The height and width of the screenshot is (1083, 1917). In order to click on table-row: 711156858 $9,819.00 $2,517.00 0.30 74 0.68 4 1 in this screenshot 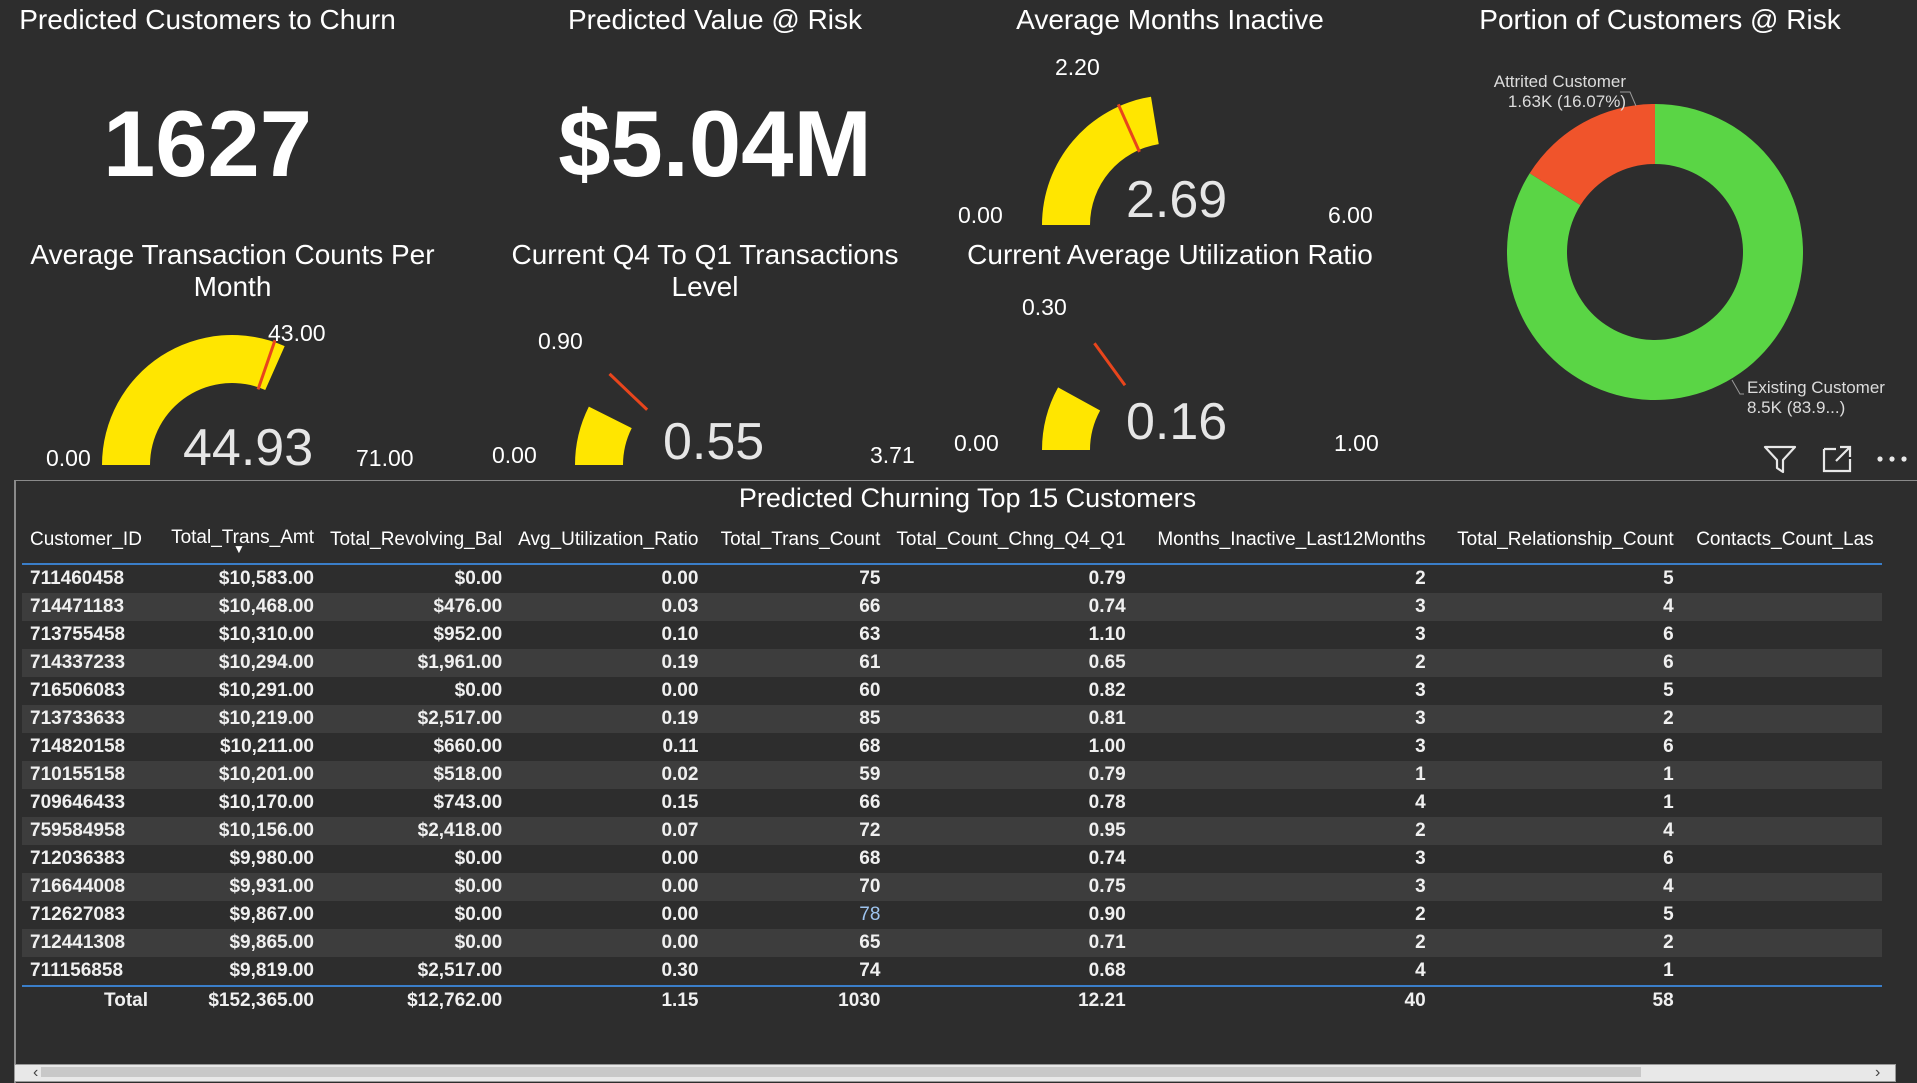, I will do `click(952, 971)`.